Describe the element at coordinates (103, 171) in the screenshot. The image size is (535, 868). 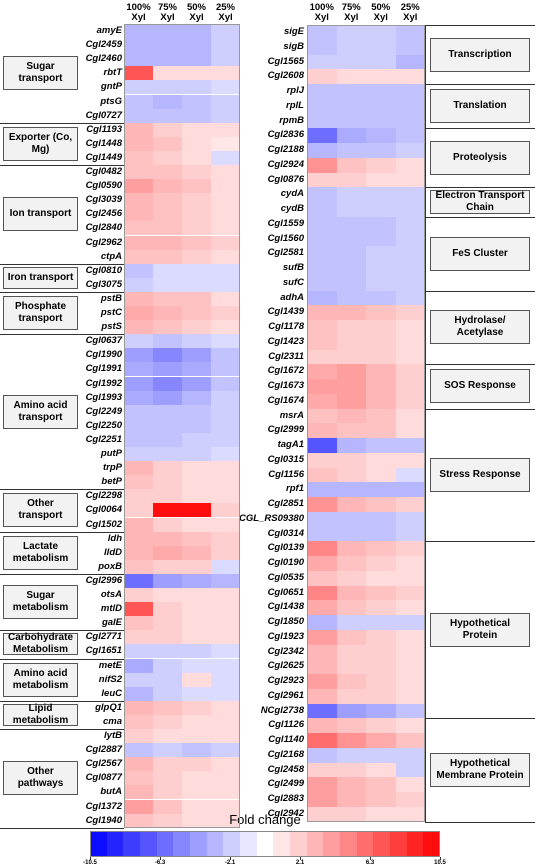
I see `gene-label: Cgl0482` at that location.